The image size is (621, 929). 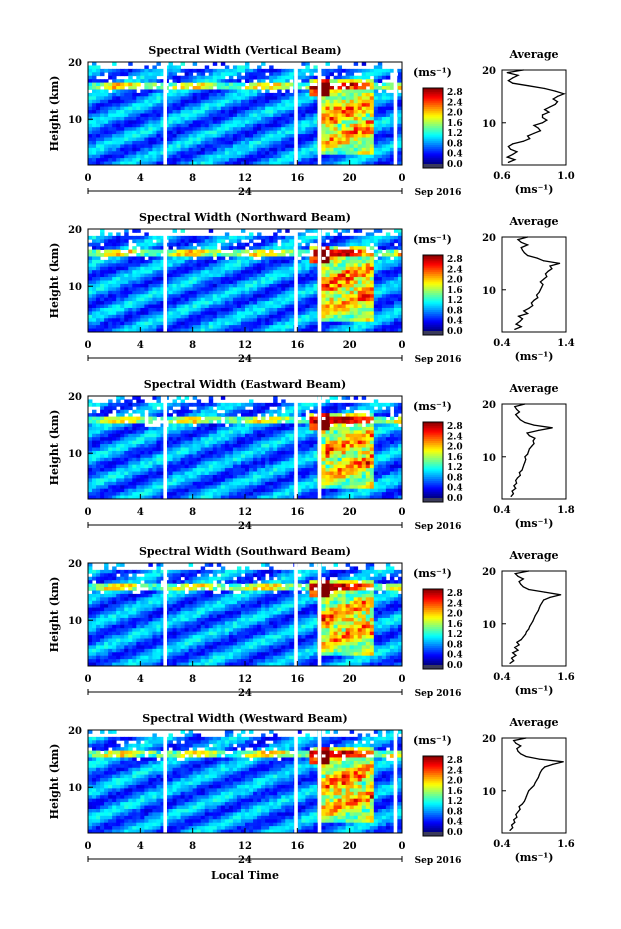 I want to click on panel-title: Spectral Width (Northward Beam), so click(x=245, y=217).